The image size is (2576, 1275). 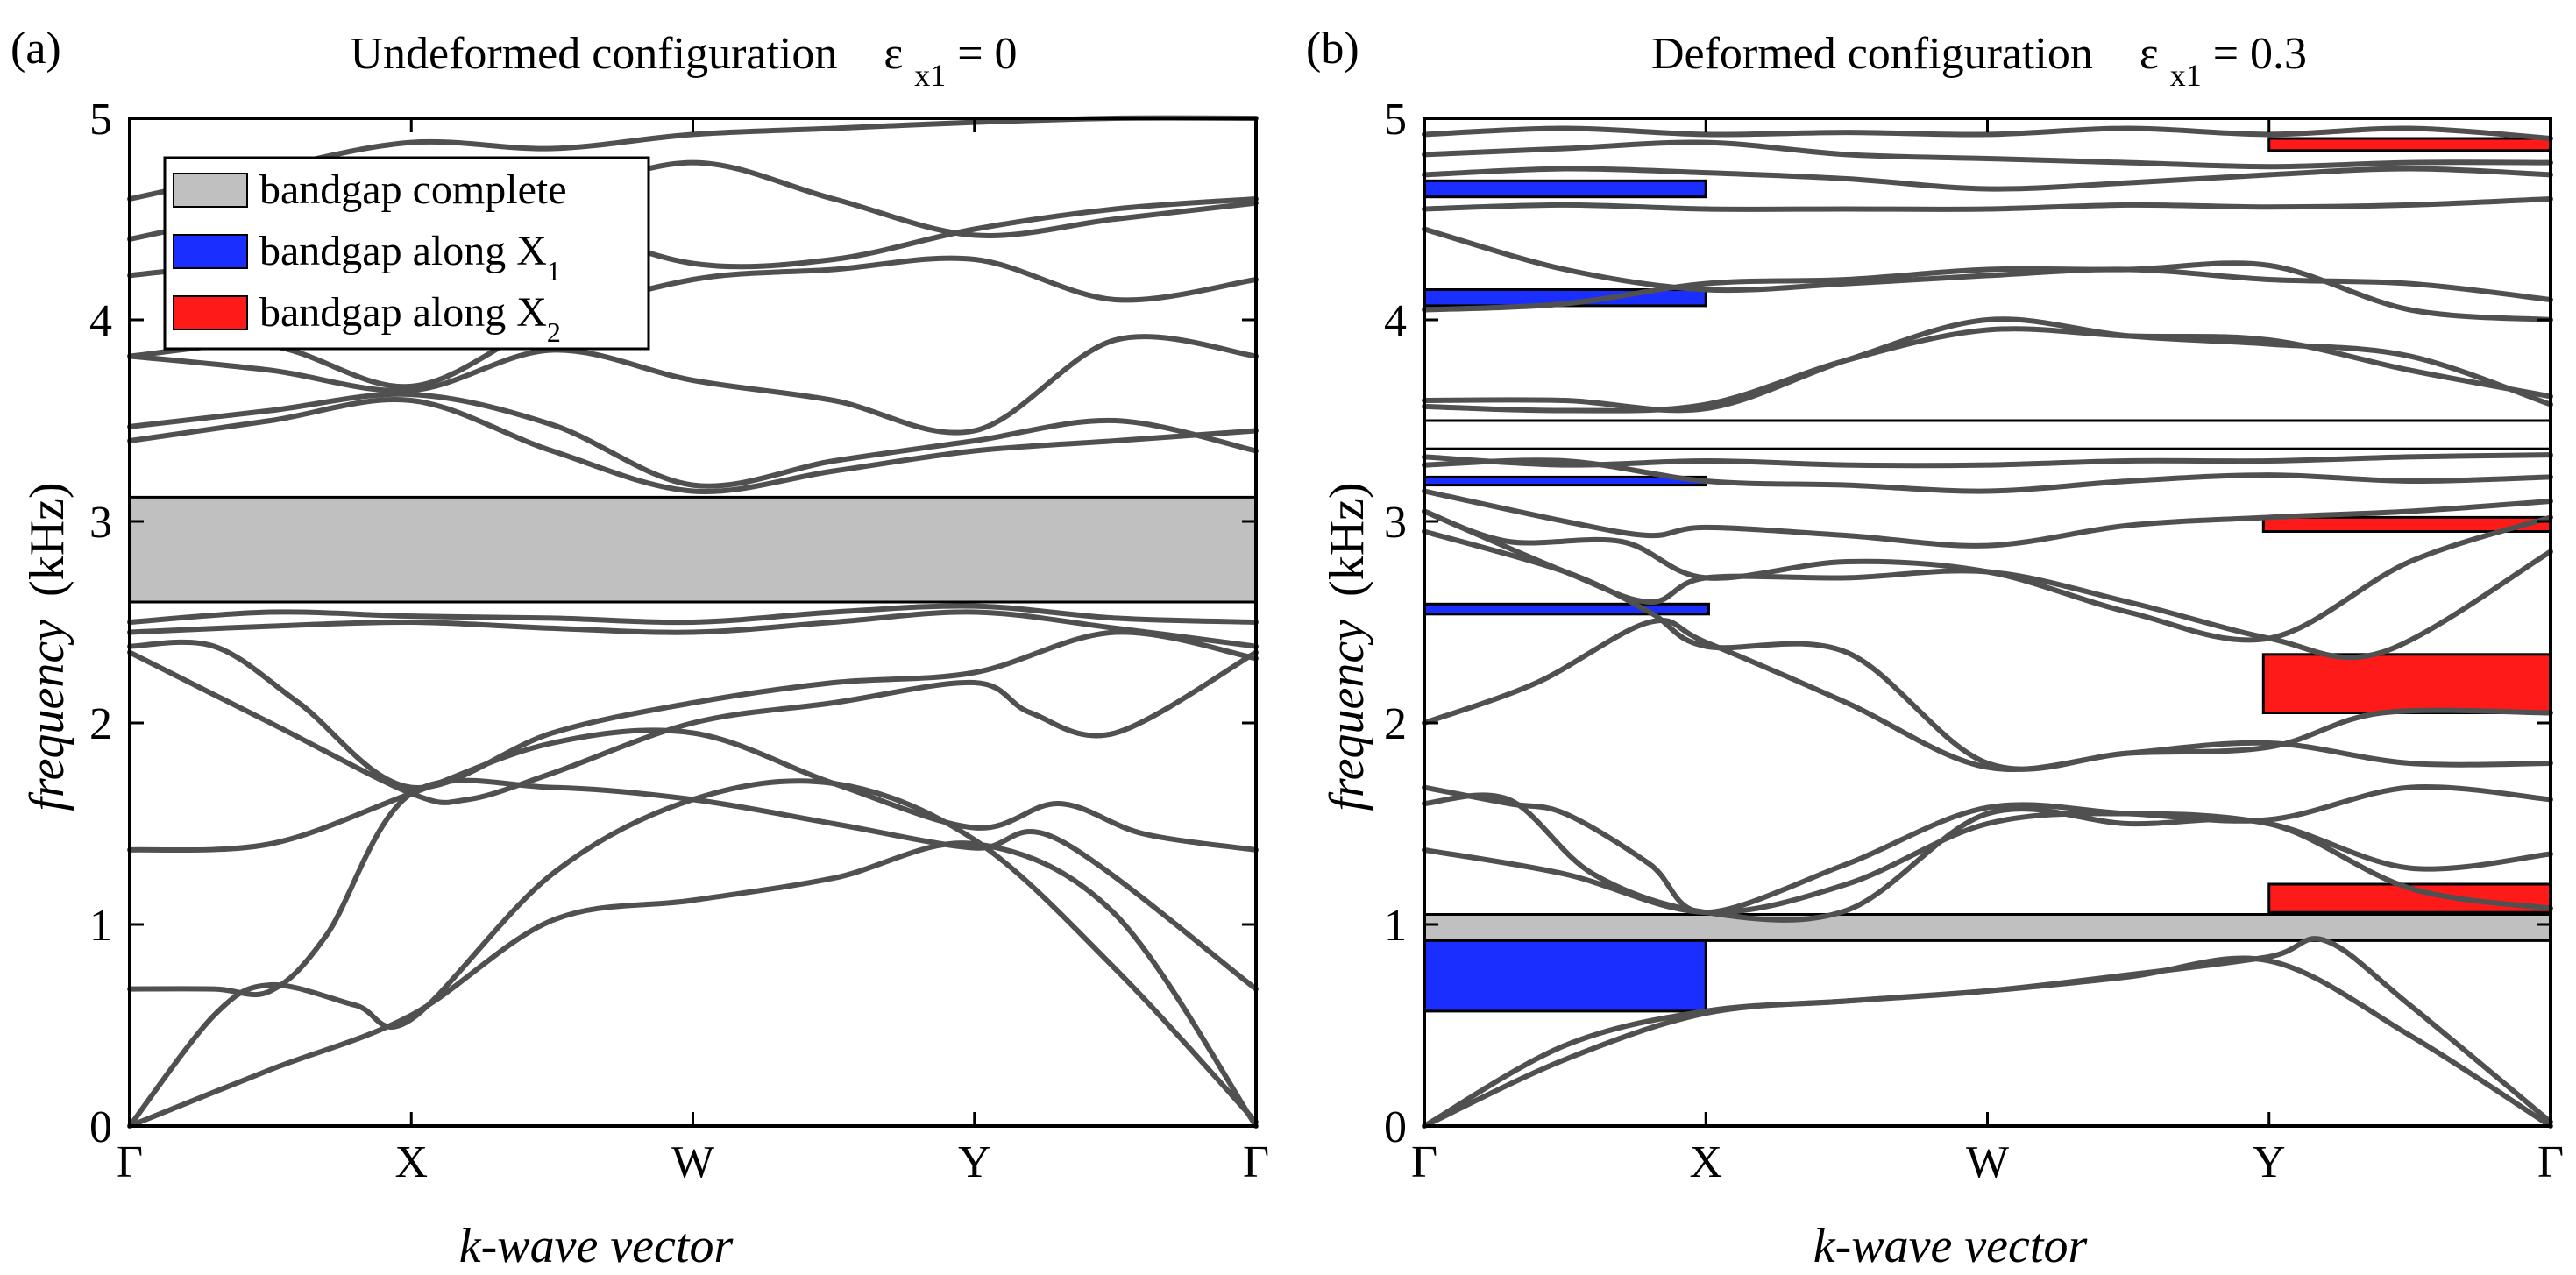 I want to click on panel-b-title: Deformed configuration ε x1 = 0.3, so click(x=1979, y=61).